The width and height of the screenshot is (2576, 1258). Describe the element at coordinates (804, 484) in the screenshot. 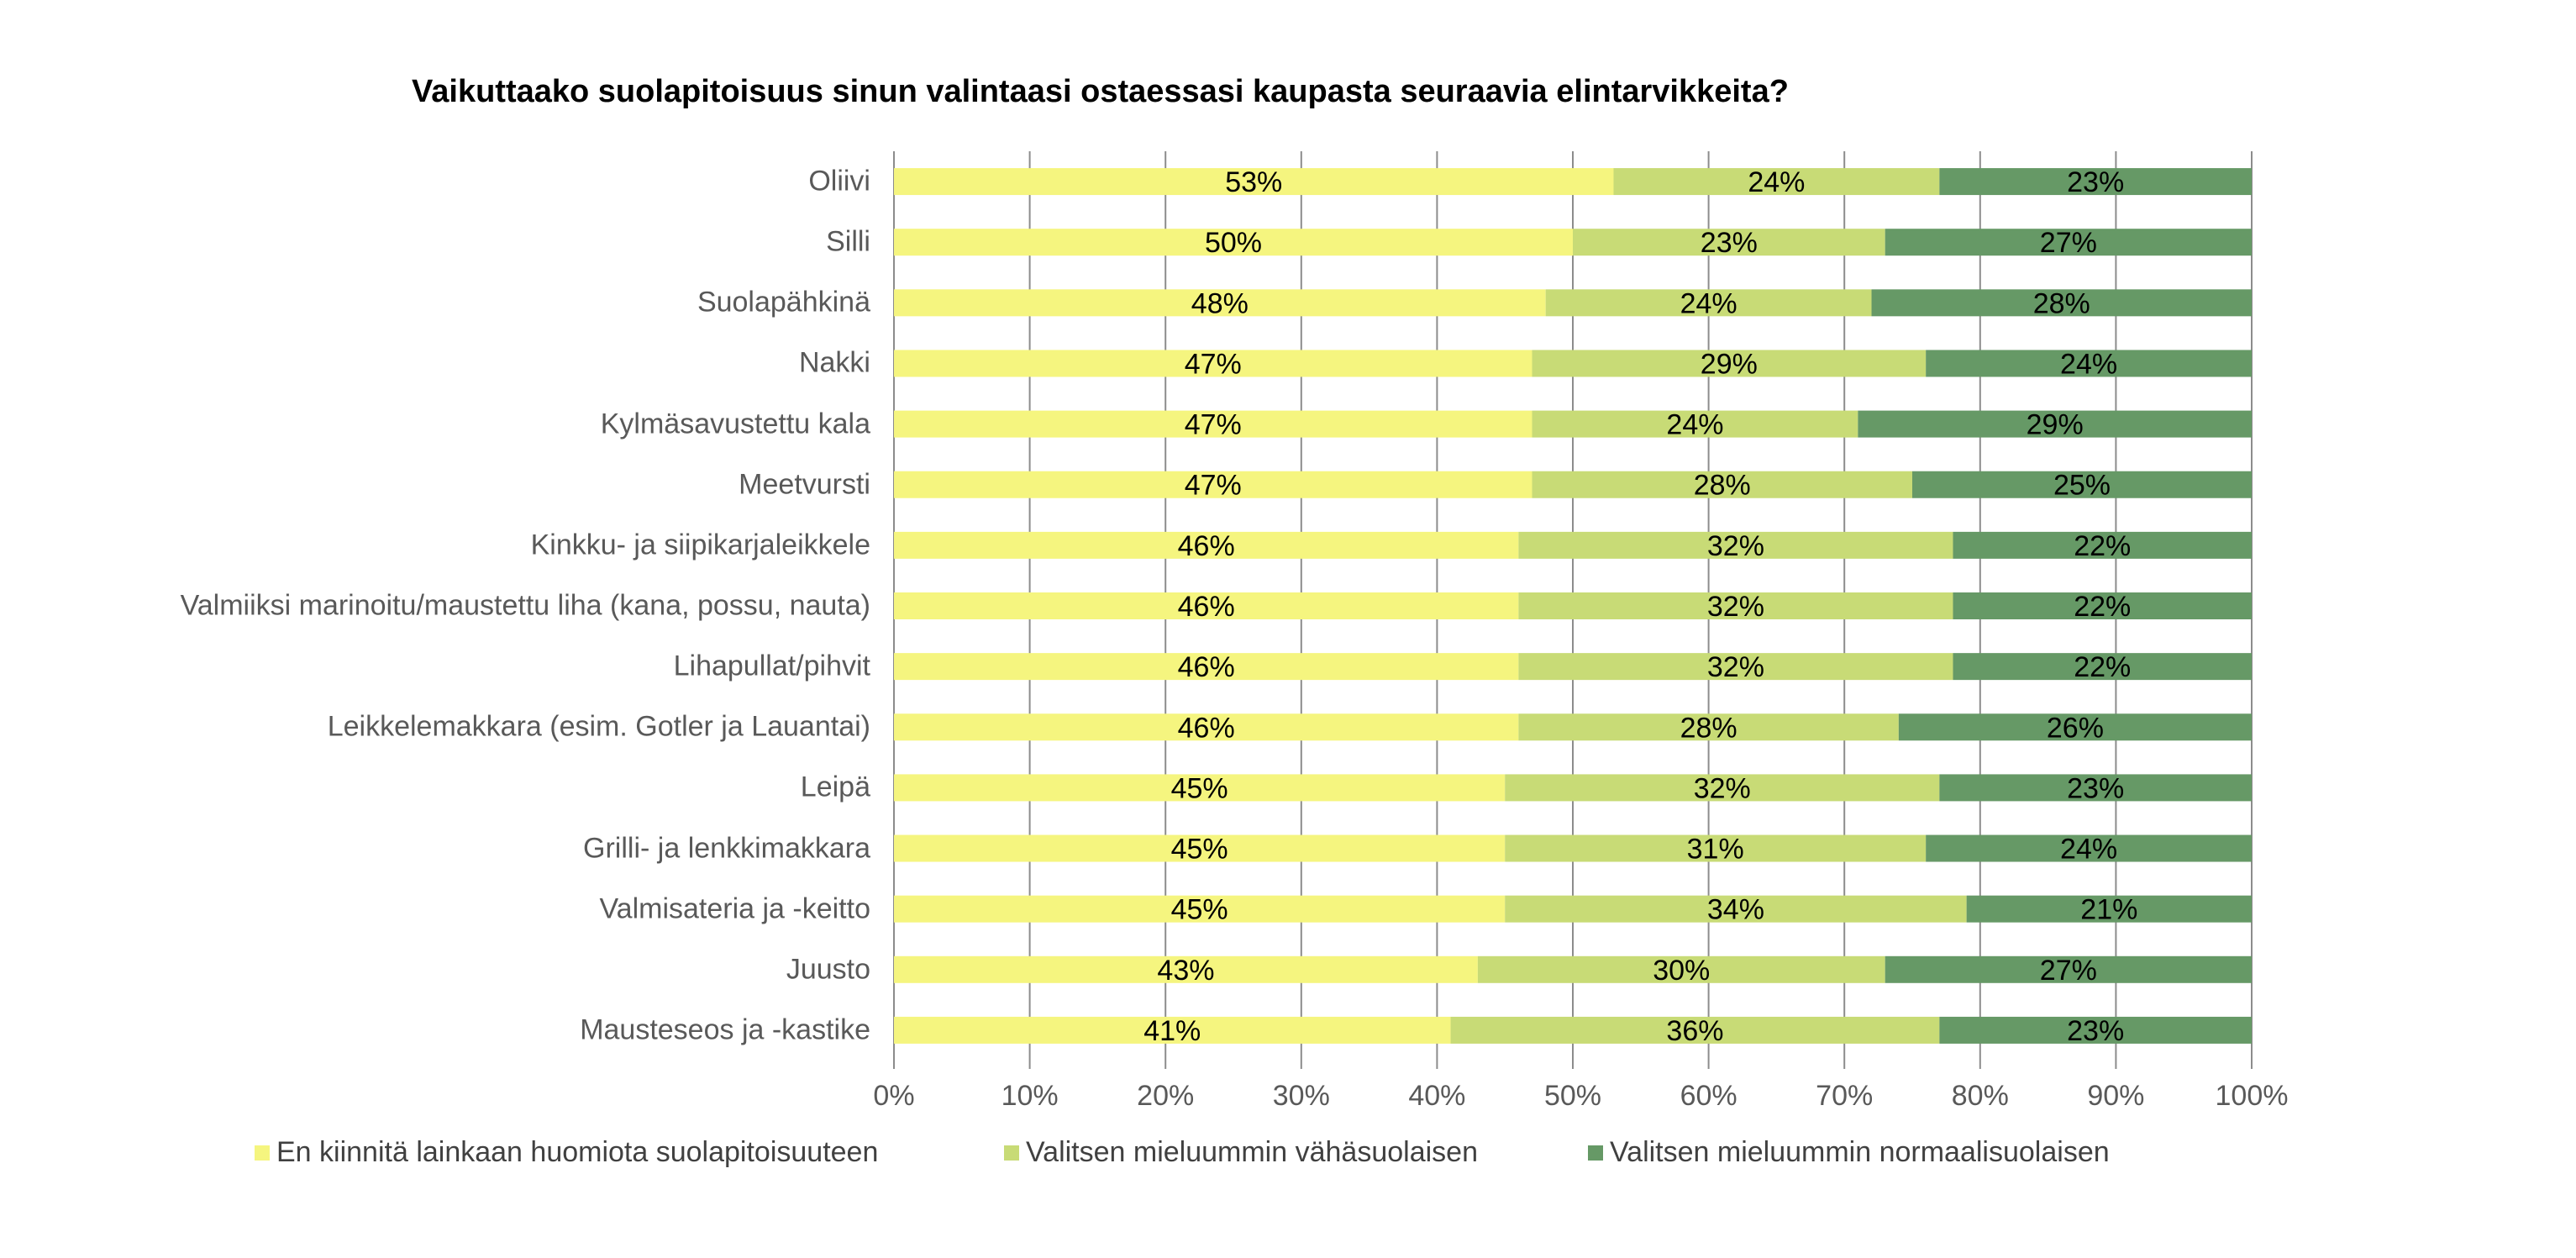

I see `category-label: Meetvursti` at that location.